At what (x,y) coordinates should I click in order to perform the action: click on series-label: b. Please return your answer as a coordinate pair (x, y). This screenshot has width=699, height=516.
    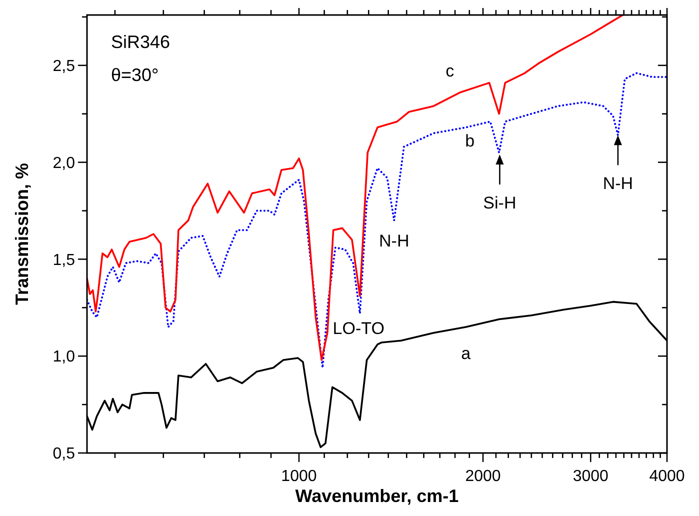
    Looking at the image, I should click on (470, 140).